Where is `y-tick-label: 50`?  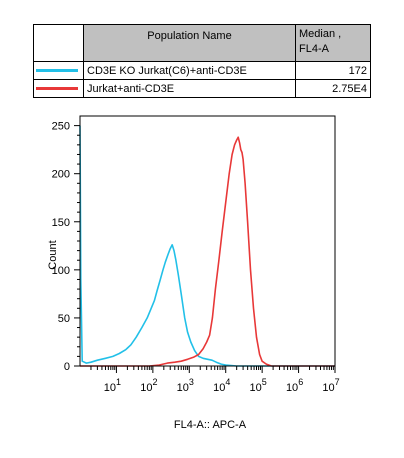 y-tick-label: 50 is located at coordinates (64, 319).